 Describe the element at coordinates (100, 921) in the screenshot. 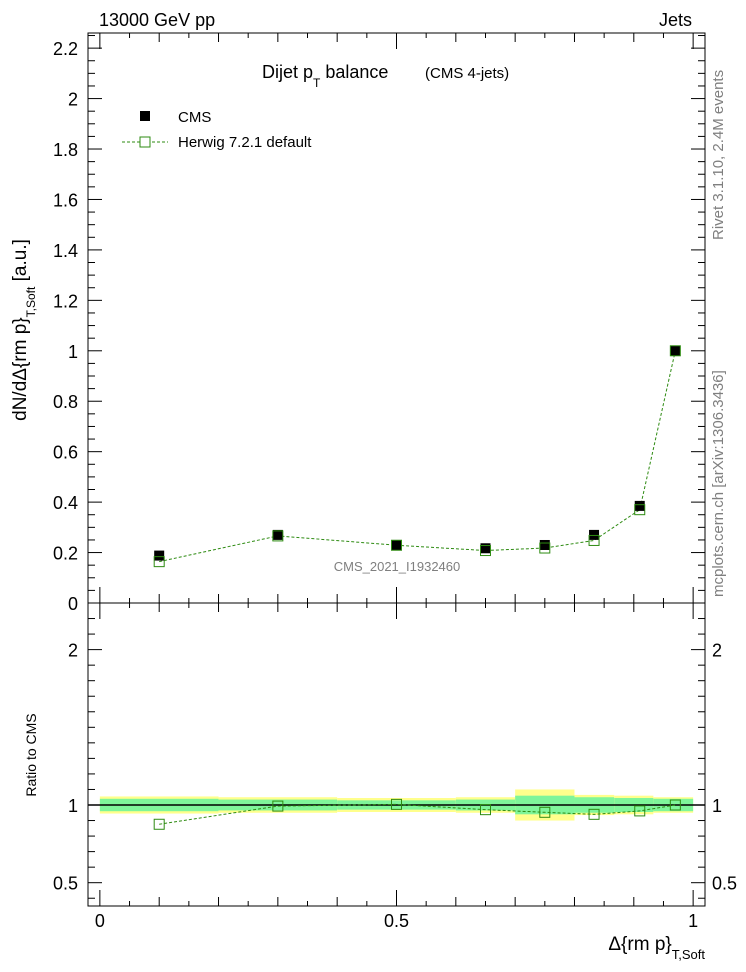

I see `x-tick-label: 0` at that location.